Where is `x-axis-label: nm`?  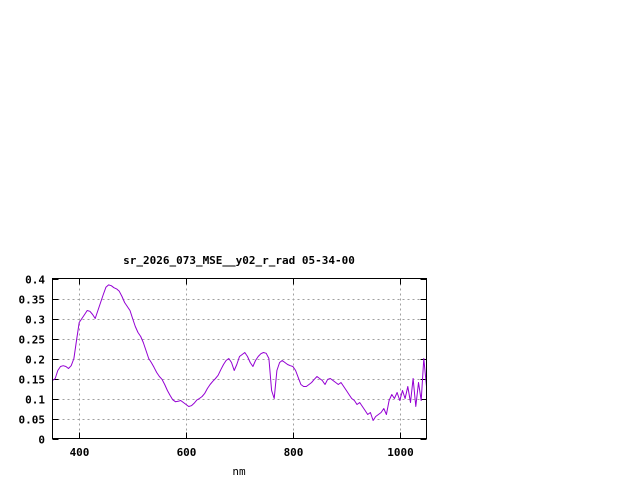 x-axis-label: nm is located at coordinates (239, 471).